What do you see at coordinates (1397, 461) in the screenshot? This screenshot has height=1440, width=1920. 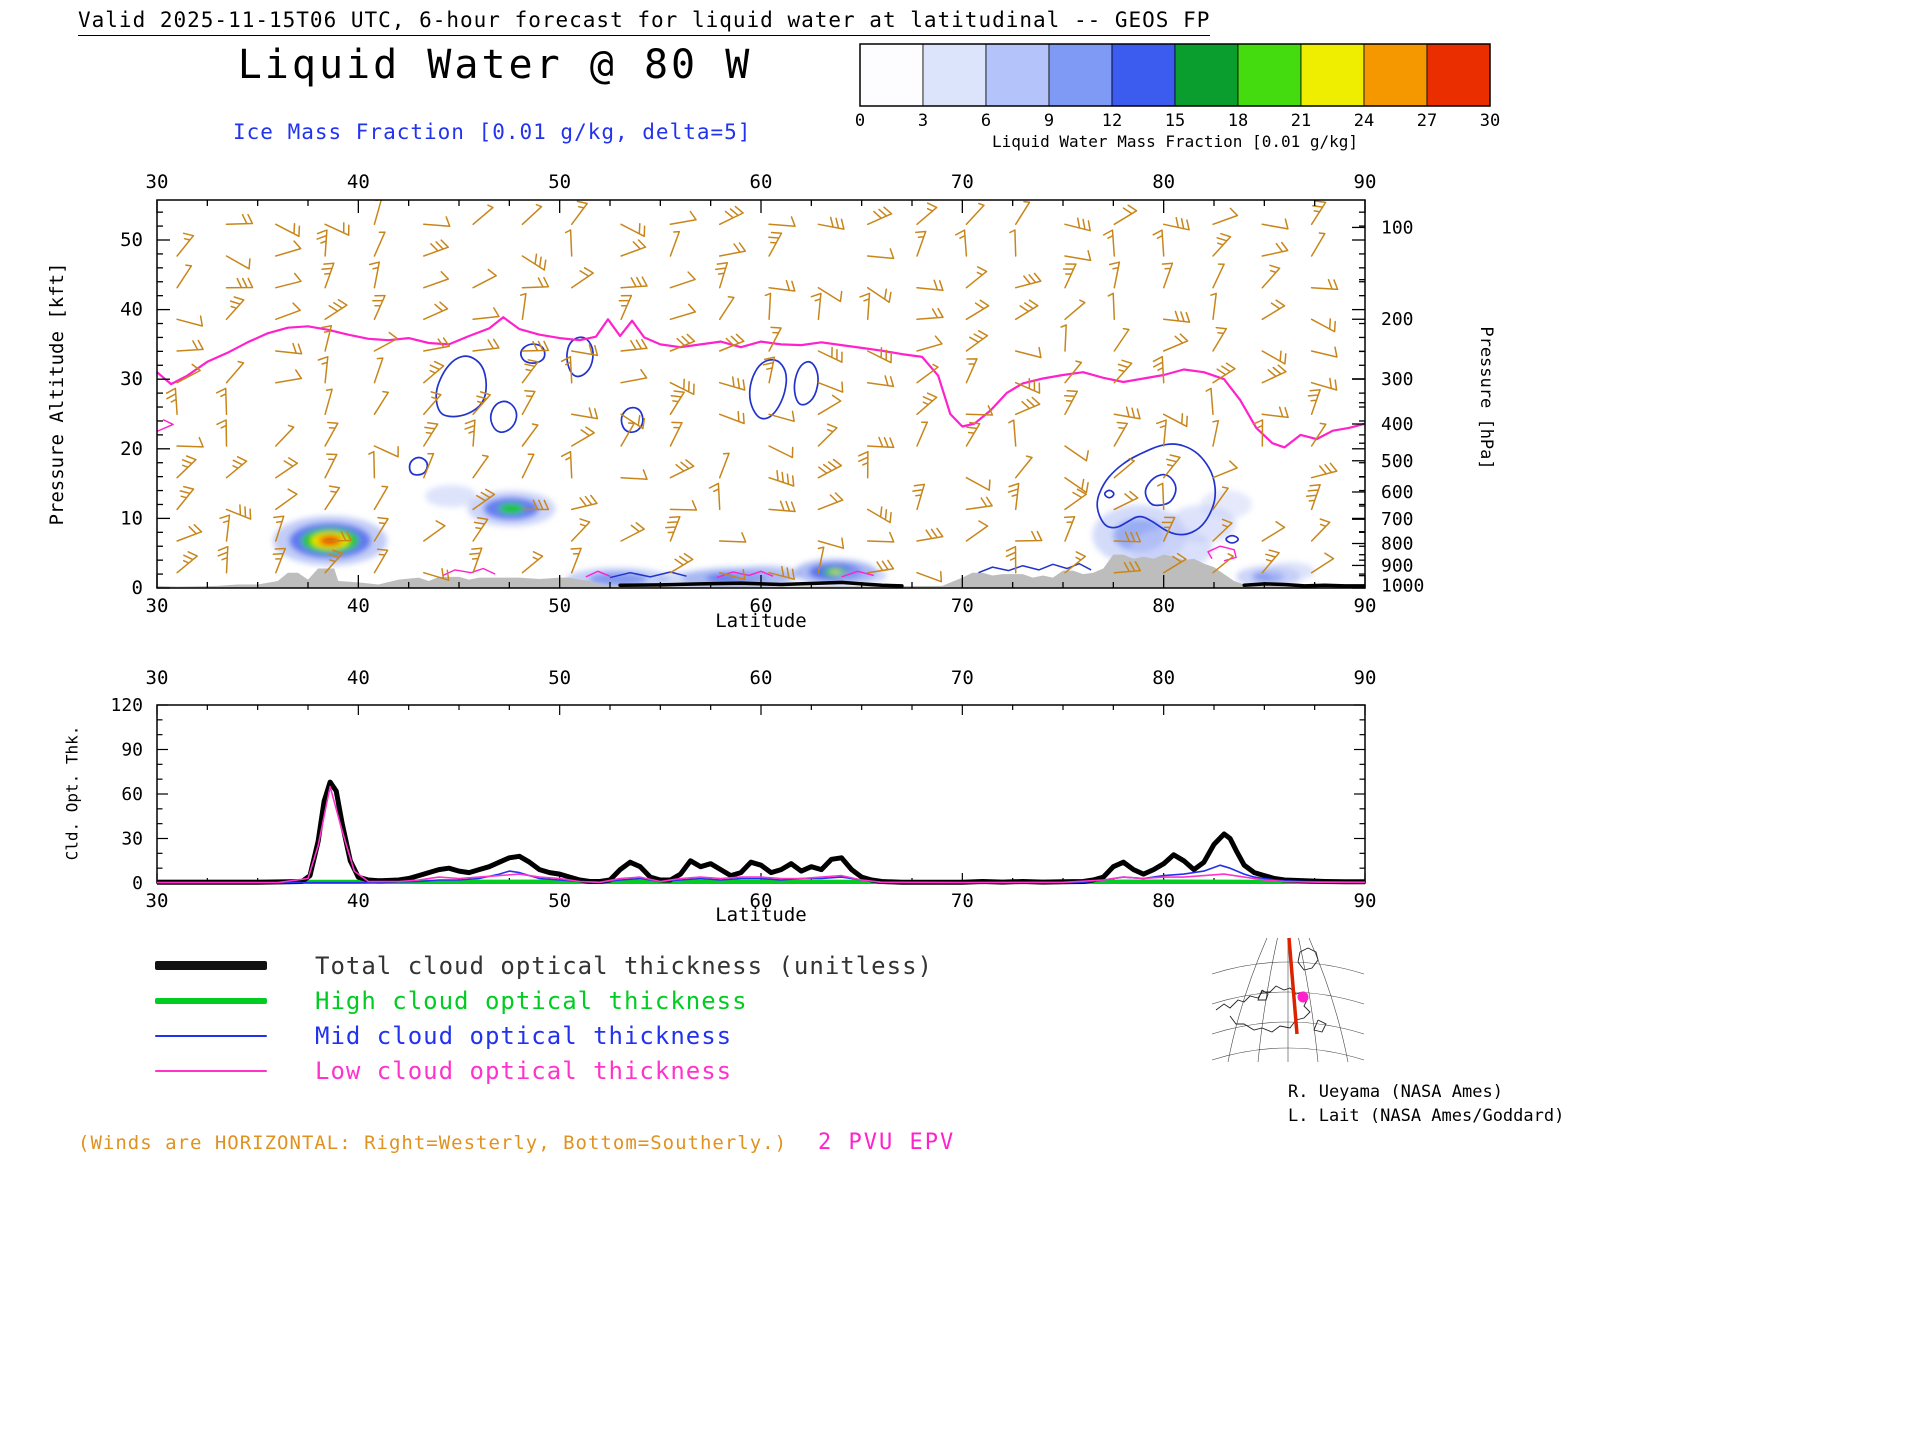 I see `pressure-tick-label: 500` at bounding box center [1397, 461].